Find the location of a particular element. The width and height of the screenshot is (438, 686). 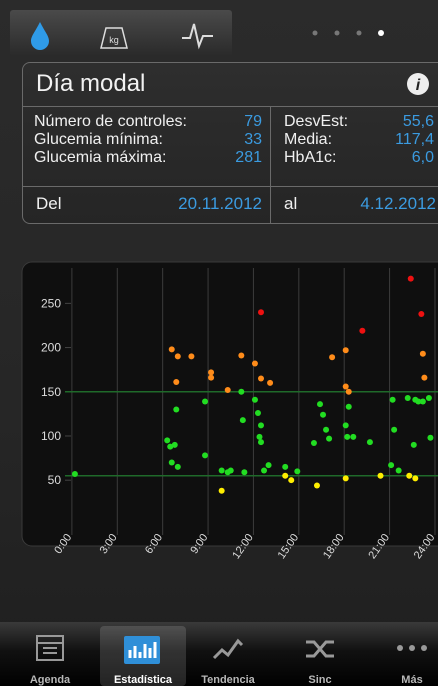

stat-label: DesvEst: is located at coordinates (316, 121).